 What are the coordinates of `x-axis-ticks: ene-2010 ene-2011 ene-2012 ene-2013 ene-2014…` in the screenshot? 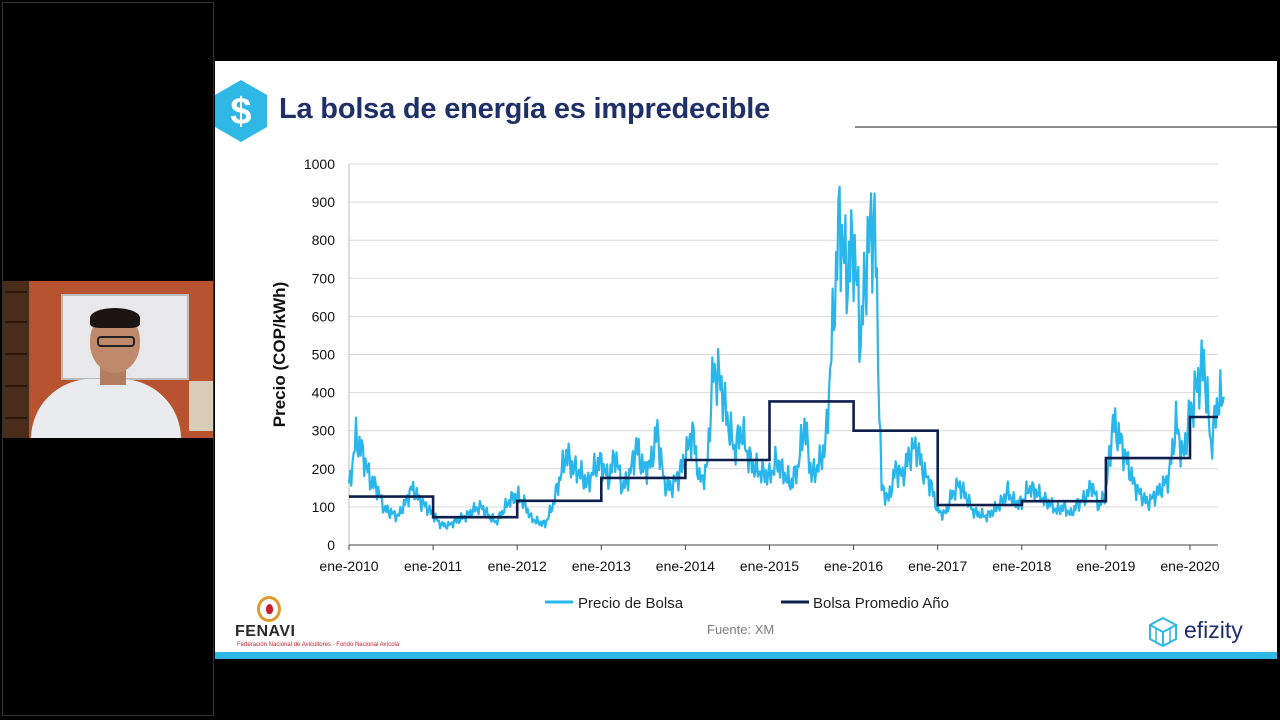 It's located at (769, 559).